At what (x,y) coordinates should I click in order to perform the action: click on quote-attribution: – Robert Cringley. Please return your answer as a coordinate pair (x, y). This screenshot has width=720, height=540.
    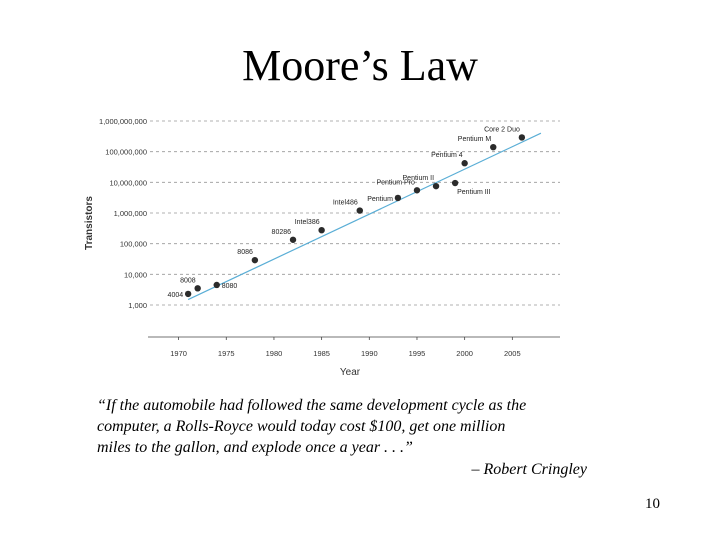
    Looking at the image, I should click on (529, 469).